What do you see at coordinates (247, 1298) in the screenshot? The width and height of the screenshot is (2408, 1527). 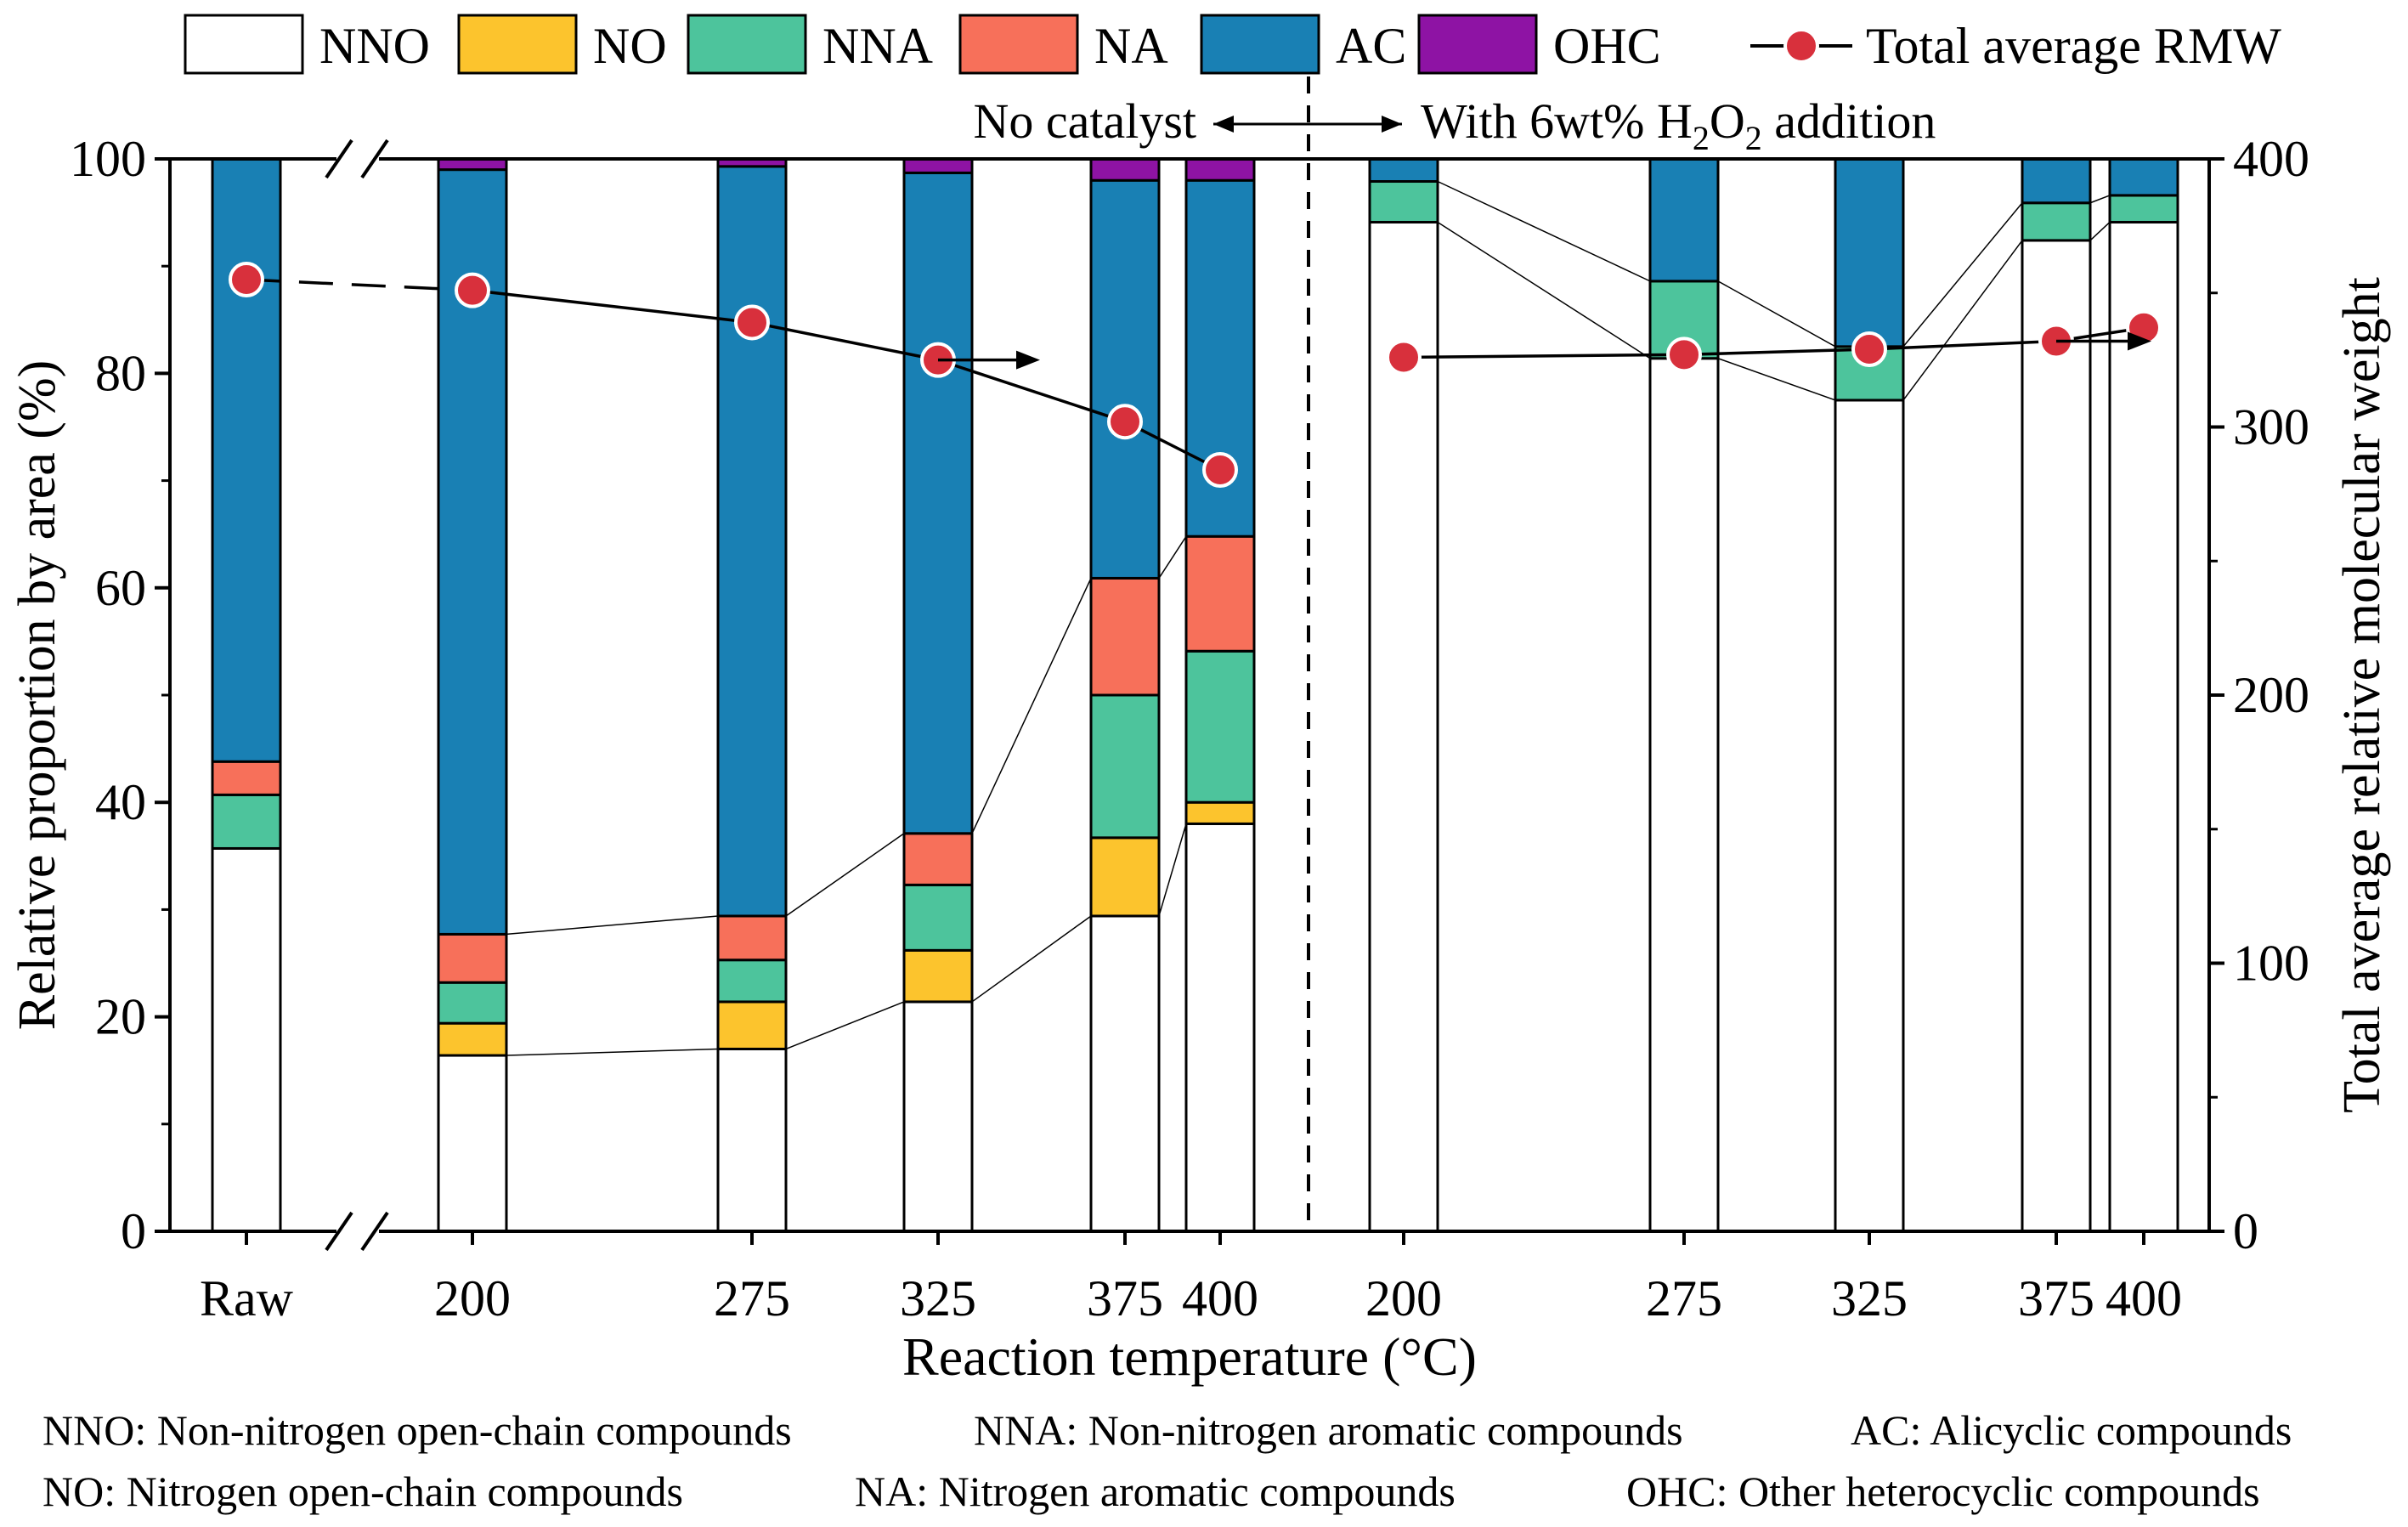 I see `x-tick-label-no-catalyst-Raw: Raw` at bounding box center [247, 1298].